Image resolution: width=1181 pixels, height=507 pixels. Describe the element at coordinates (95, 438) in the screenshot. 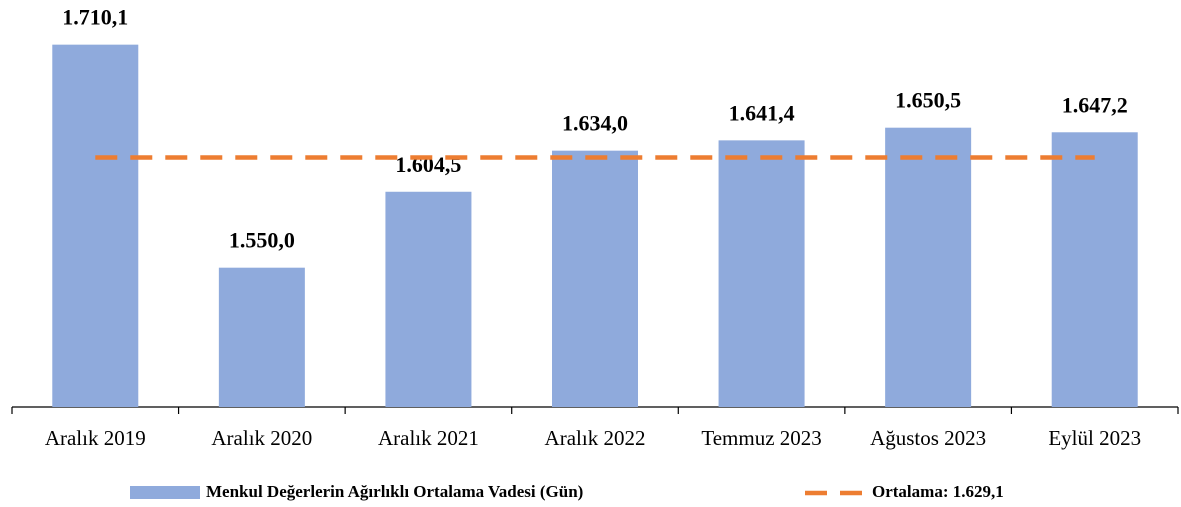

I see `x-tick-label: Aralık 2019` at that location.